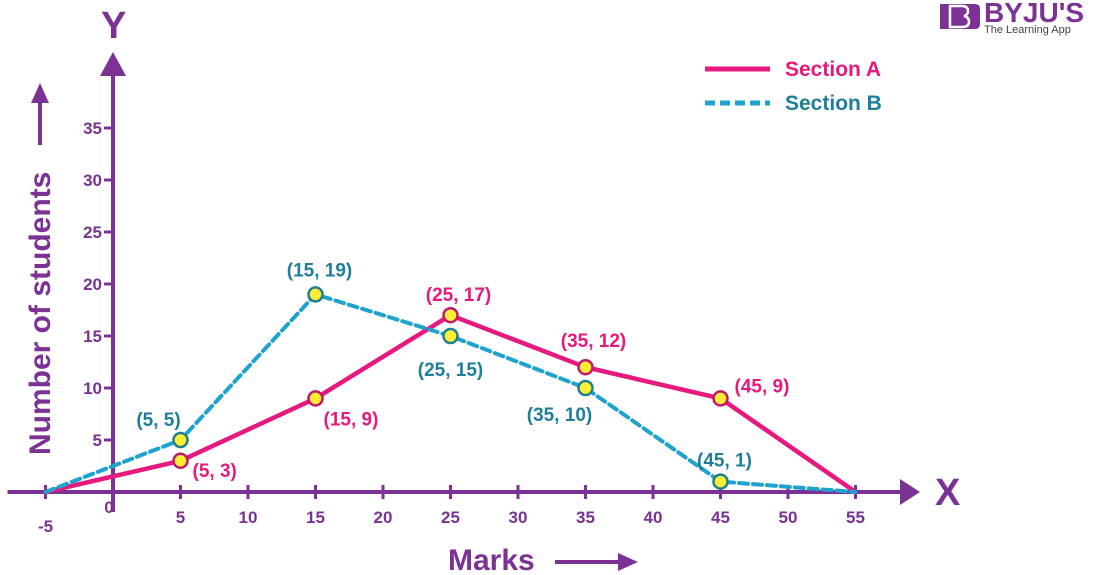 Image resolution: width=1096 pixels, height=575 pixels. What do you see at coordinates (793, 86) in the screenshot?
I see `legend: Section A Section B` at bounding box center [793, 86].